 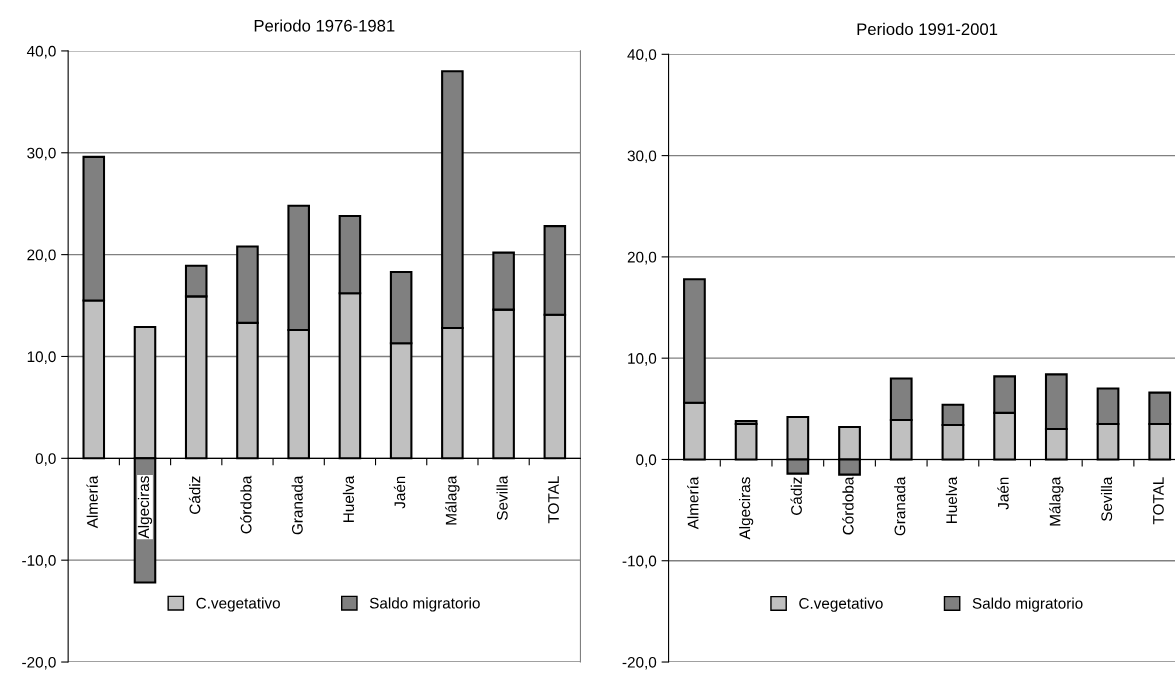 I want to click on chart-title: Periodo 1991-2001, so click(x=927, y=29).